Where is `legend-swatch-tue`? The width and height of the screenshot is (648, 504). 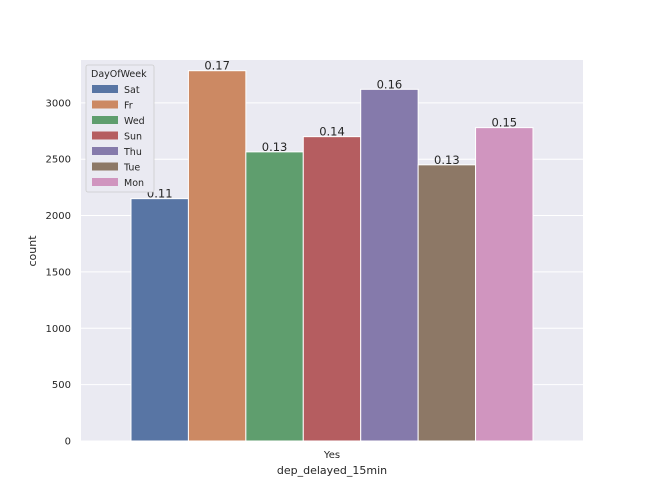 legend-swatch-tue is located at coordinates (105, 166).